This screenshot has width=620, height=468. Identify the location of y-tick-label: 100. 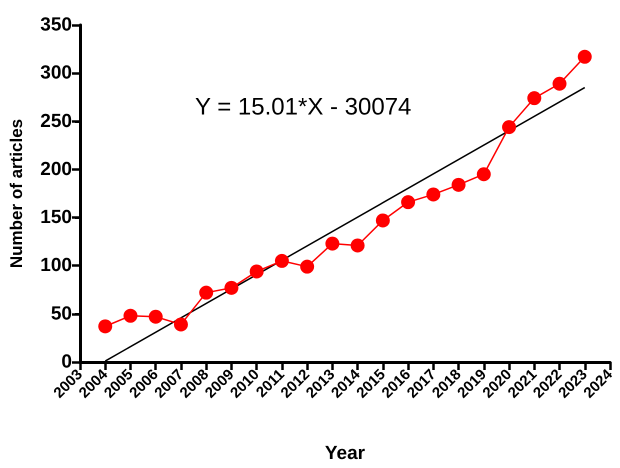
(56, 265).